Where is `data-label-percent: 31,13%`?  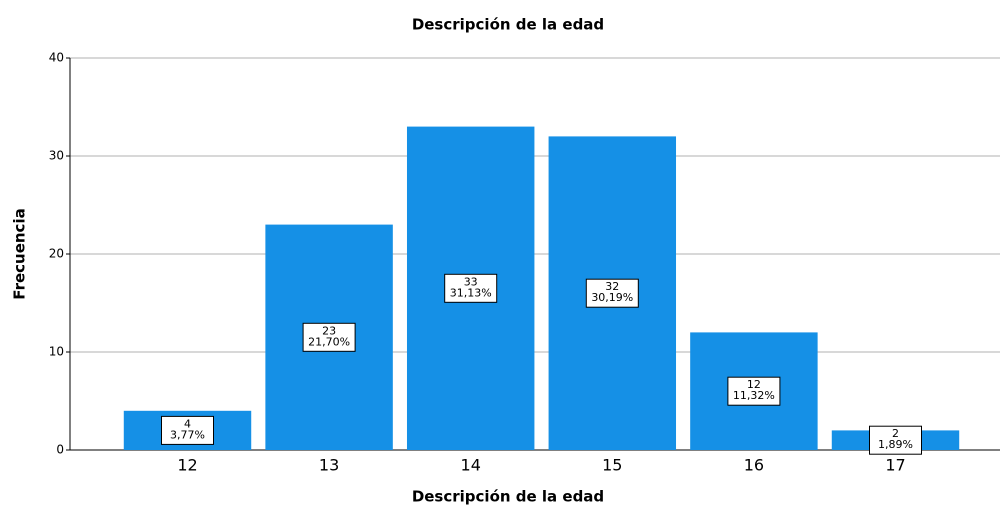 data-label-percent: 31,13% is located at coordinates (471, 292).